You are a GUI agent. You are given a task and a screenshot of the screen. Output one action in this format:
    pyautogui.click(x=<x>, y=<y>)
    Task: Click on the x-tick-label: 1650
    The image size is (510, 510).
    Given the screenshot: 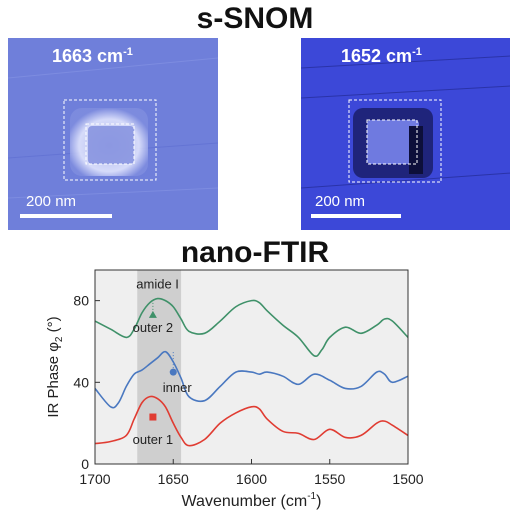 What is the action you would take?
    pyautogui.click(x=173, y=479)
    